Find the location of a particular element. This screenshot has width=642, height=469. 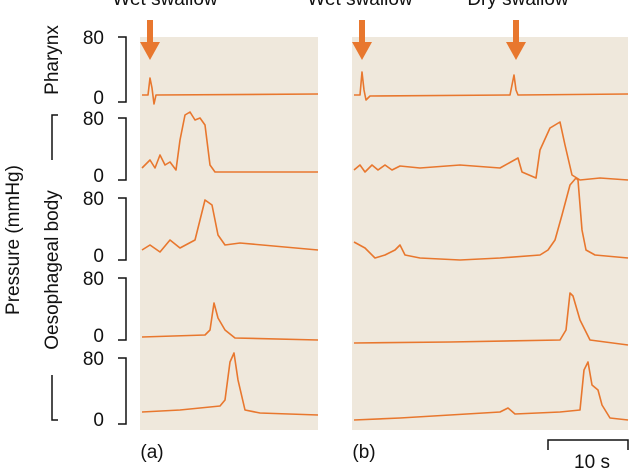

label: Dry swallow is located at coordinates (518, 5).